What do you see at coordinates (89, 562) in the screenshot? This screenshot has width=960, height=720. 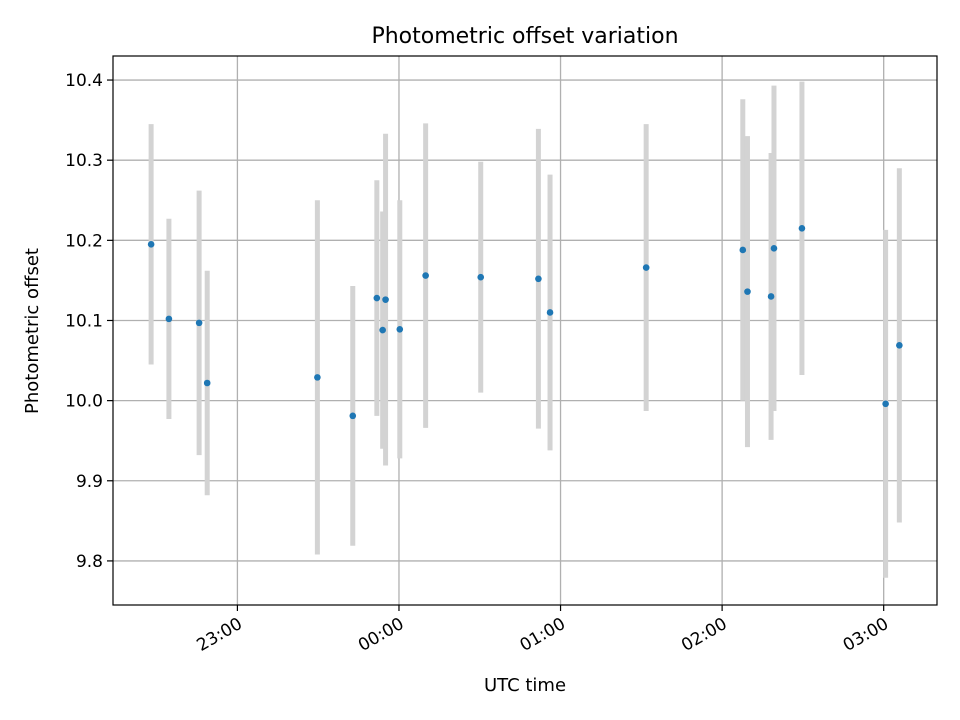 I see `y-tick-label: 9.8` at bounding box center [89, 562].